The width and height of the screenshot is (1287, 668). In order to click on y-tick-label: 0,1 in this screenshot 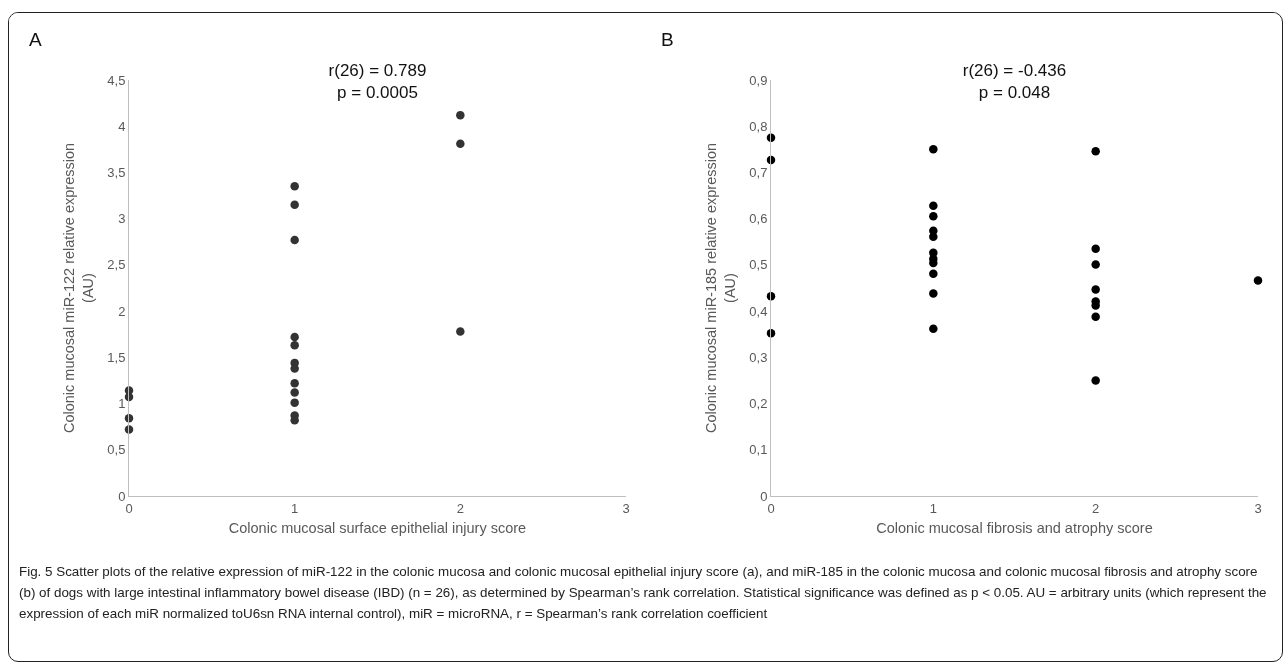, I will do `click(758, 450)`.